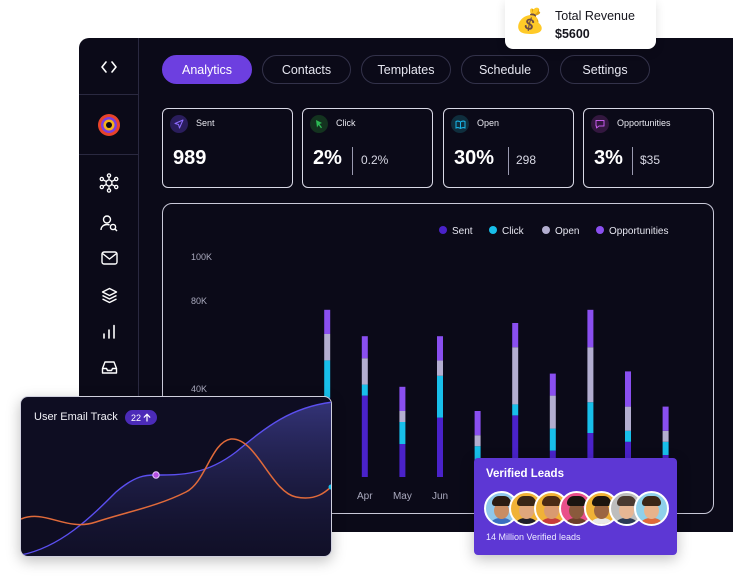  What do you see at coordinates (440, 496) in the screenshot?
I see `x-tick-label: Jun` at bounding box center [440, 496].